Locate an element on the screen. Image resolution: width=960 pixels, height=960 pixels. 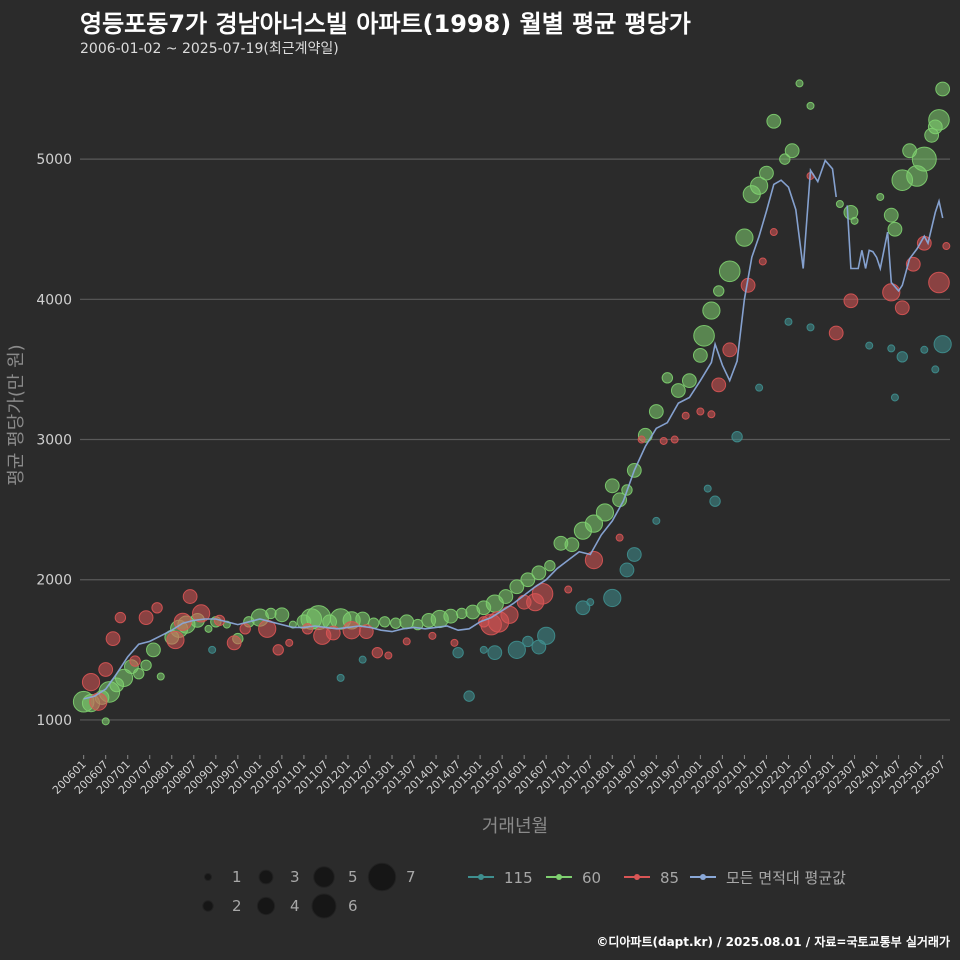
y-tick-label: 5000 is located at coordinates (54, 160).